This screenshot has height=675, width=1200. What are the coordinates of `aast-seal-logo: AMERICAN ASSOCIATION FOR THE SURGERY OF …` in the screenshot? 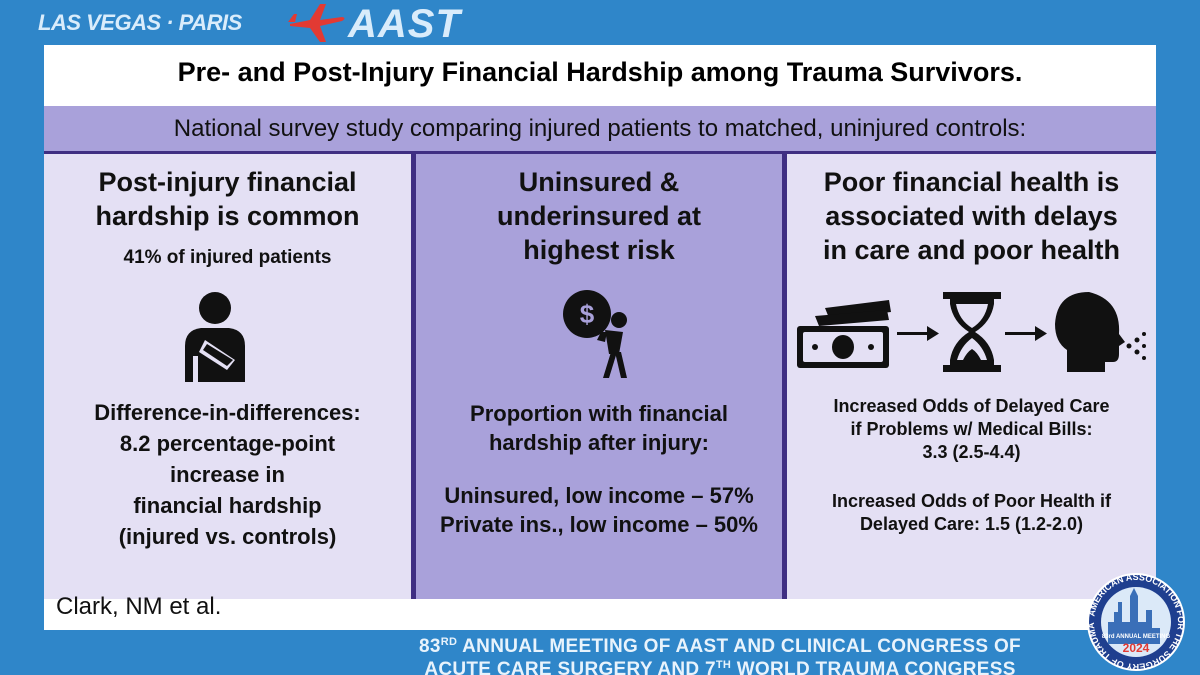 It's located at (1136, 622).